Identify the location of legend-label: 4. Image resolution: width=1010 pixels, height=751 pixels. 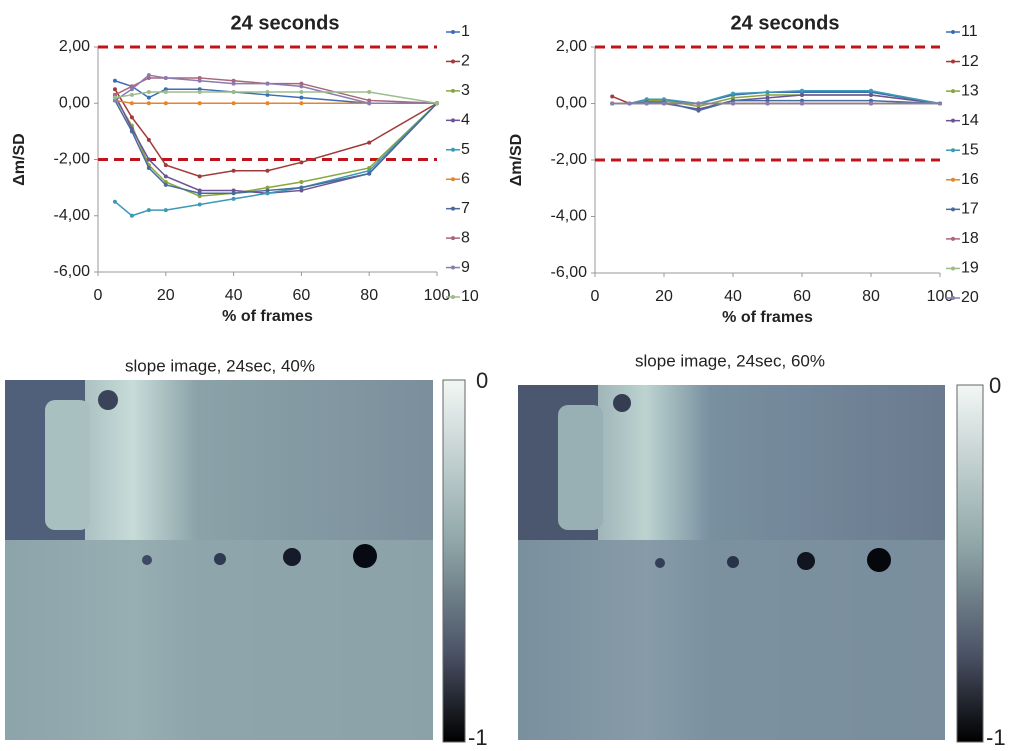
(465, 120).